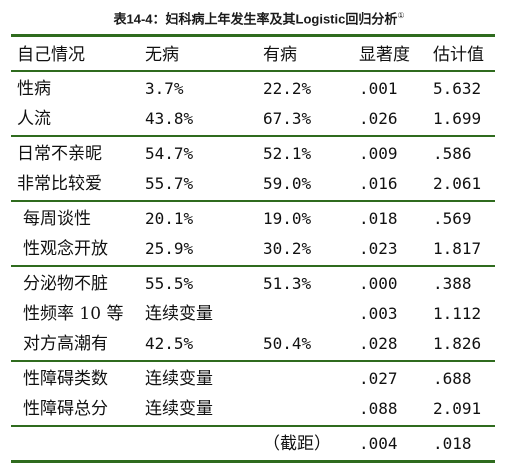 Image resolution: width=518 pixels, height=463 pixels. Describe the element at coordinates (253, 184) in the screenshot. I see `table-row: 非常比较爱 55.7% 59.0% .016 2.061` at that location.